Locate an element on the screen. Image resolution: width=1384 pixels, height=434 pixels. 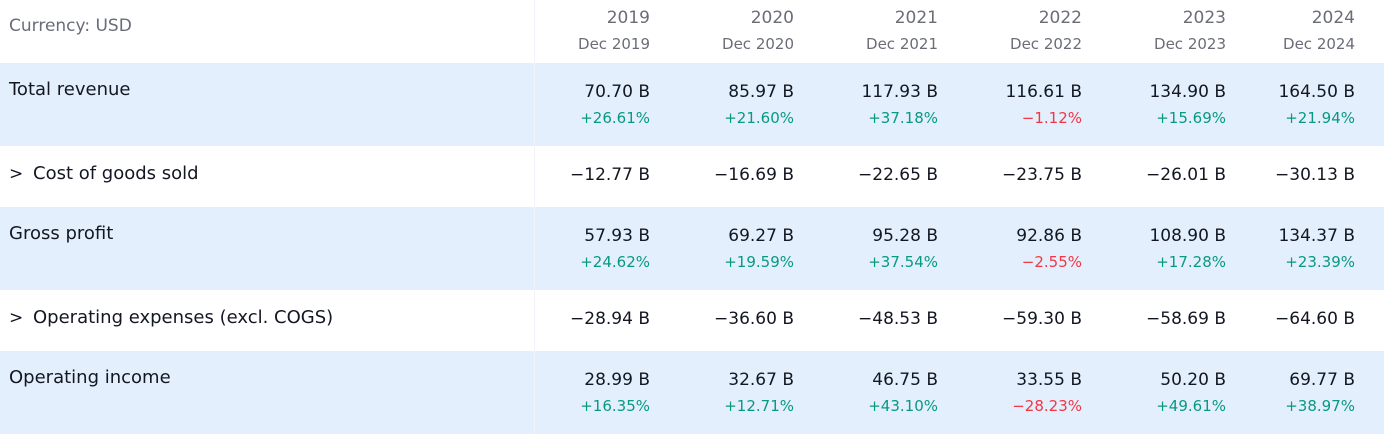
cell-value: 164.50 B is located at coordinates (1316, 92).